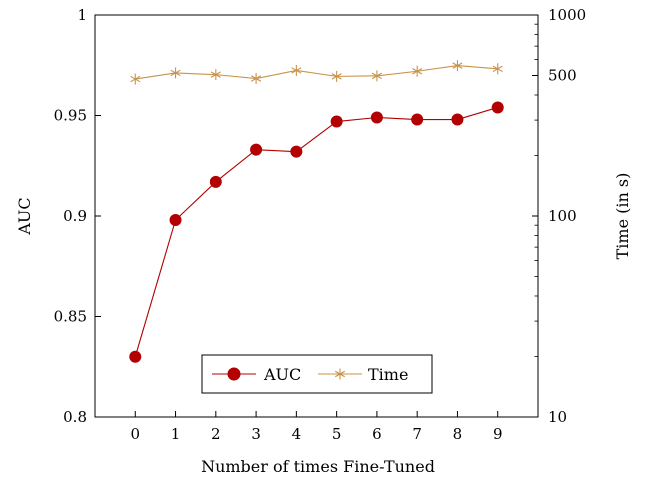 This screenshot has height=481, width=650. I want to click on y-left-tick-label: 0.9, so click(75, 216).